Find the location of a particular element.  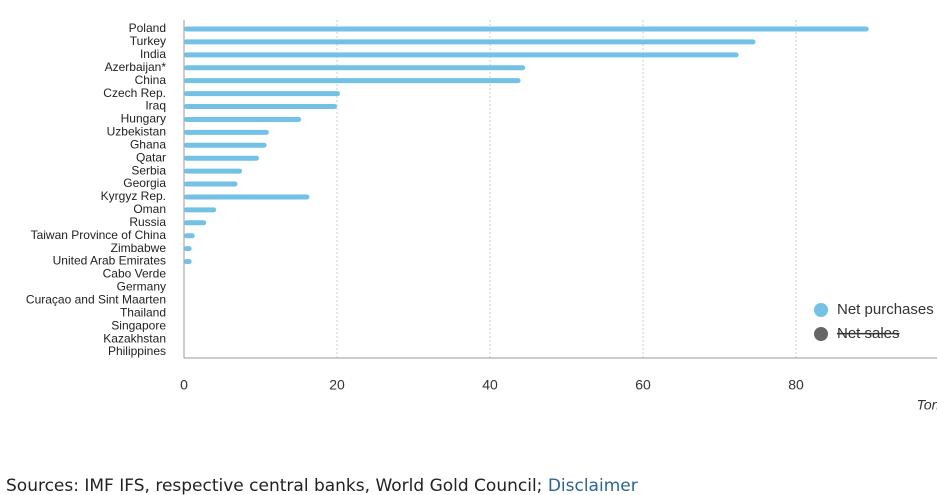

category-label: Ghana is located at coordinates (148, 144).